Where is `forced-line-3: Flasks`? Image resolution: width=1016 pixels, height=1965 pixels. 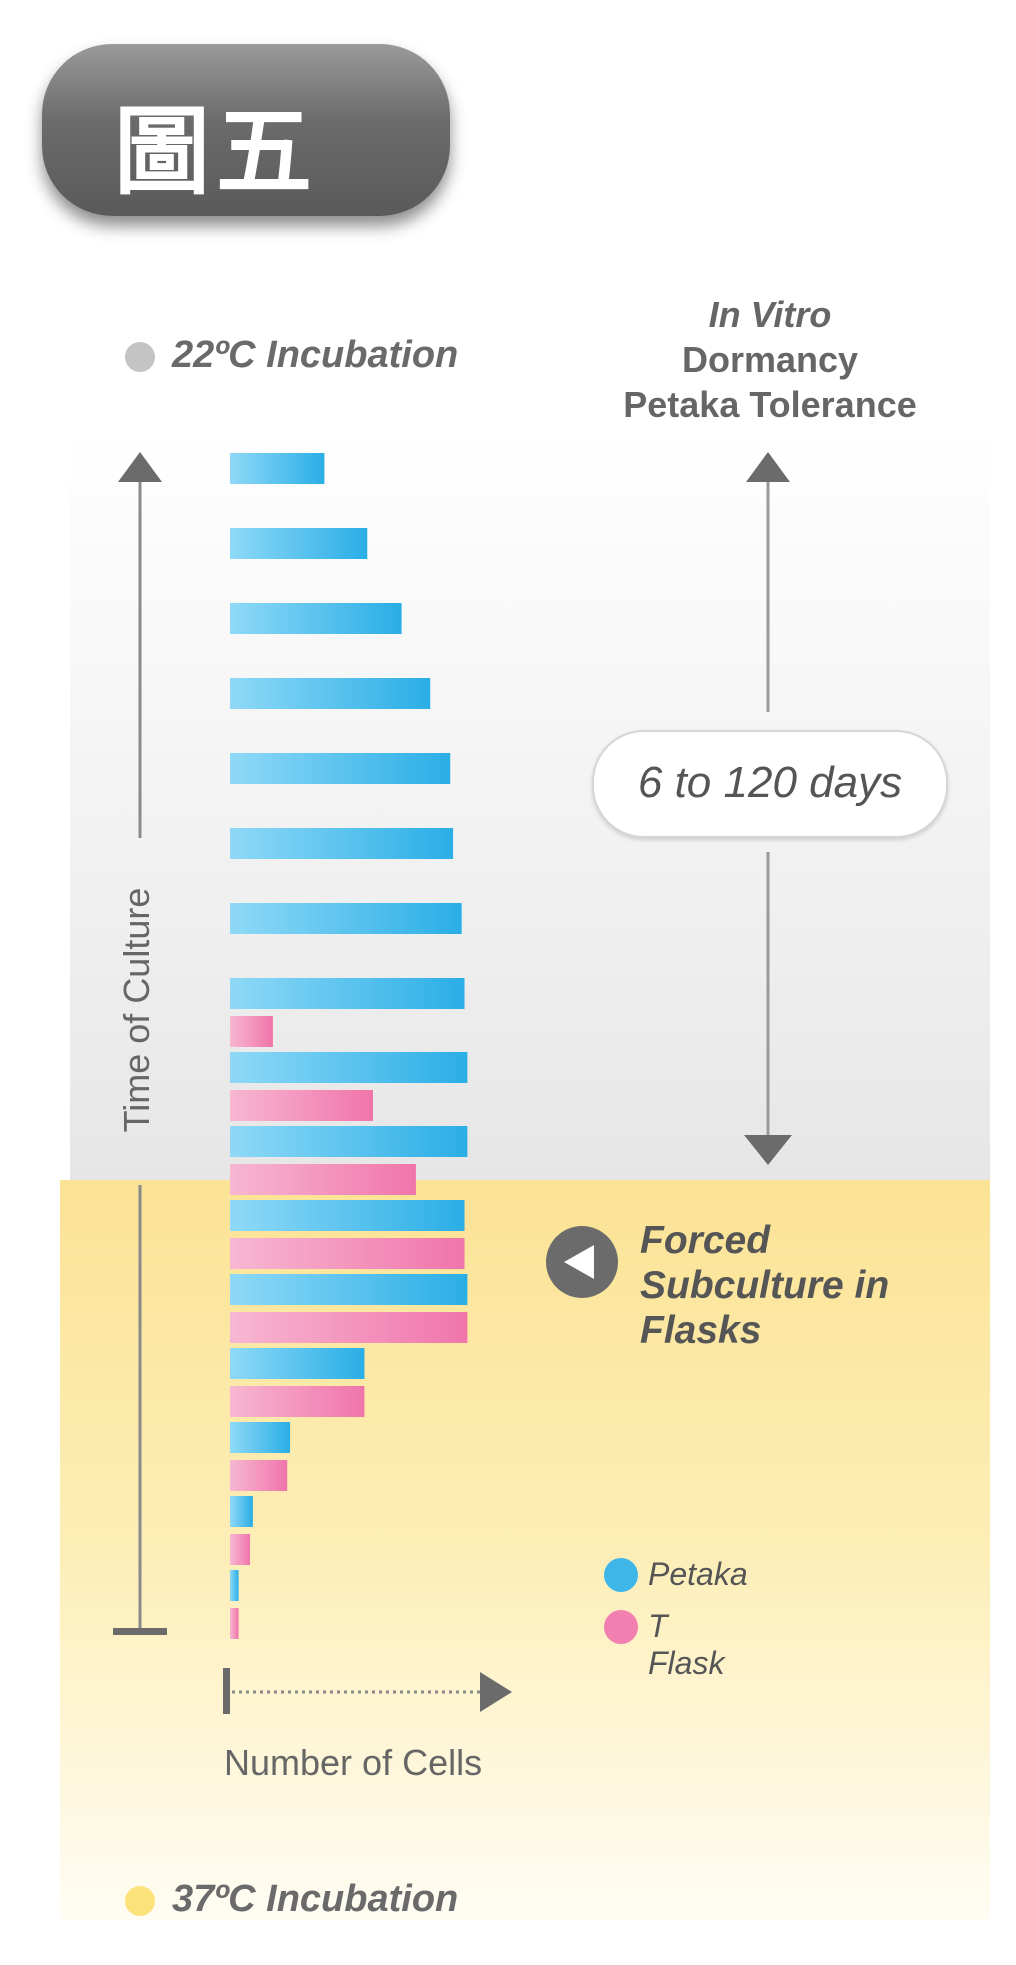 forced-line-3: Flasks is located at coordinates (701, 1330).